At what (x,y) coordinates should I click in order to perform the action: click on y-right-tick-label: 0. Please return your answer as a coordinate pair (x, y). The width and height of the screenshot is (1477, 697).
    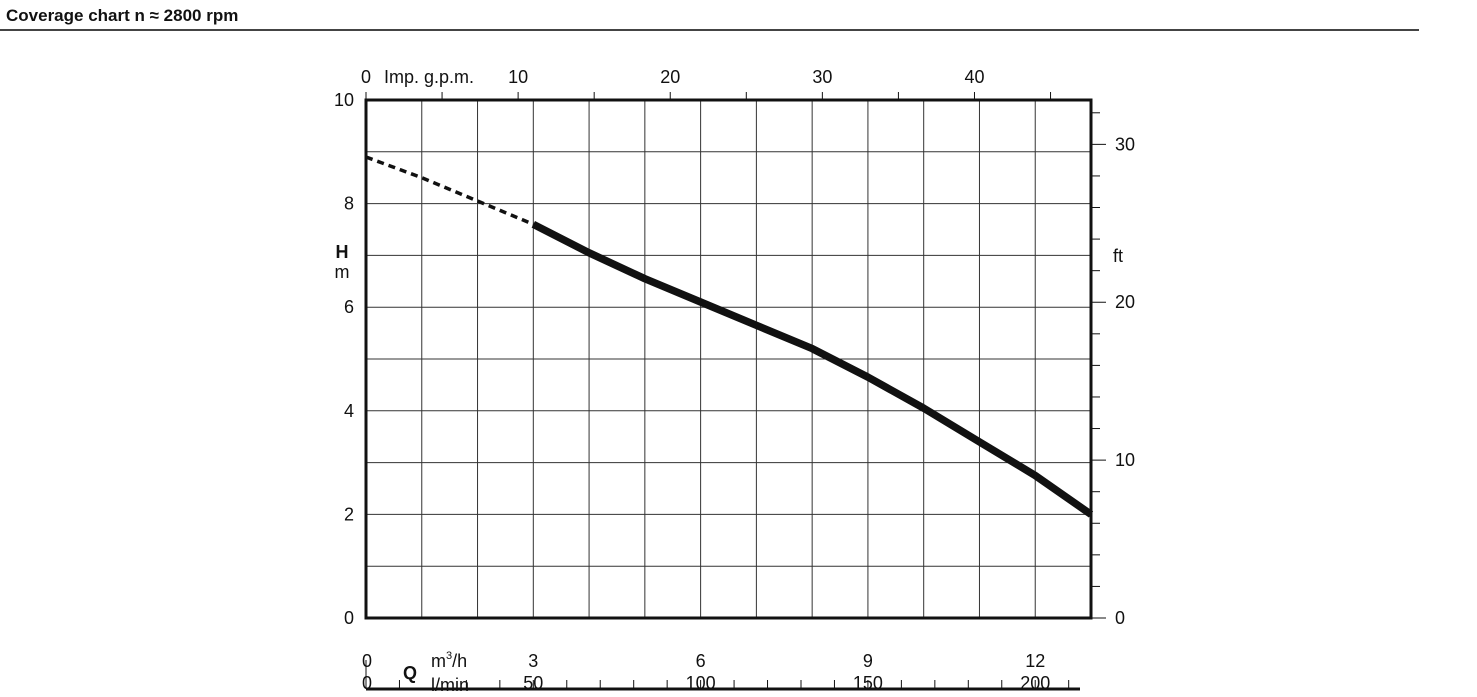
    Looking at the image, I should click on (1120, 618).